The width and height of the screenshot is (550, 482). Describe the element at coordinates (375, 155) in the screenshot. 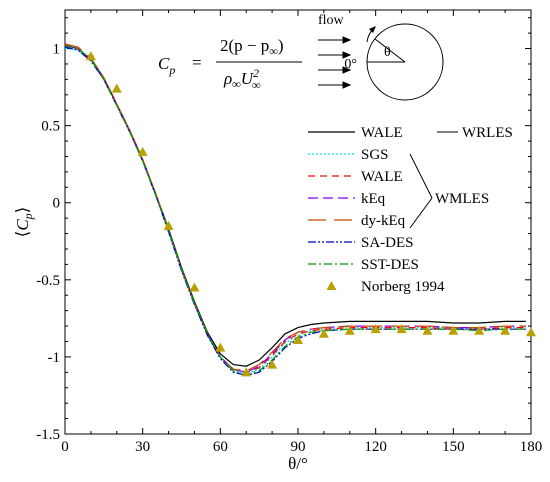

I see `legend-label: SGS` at that location.